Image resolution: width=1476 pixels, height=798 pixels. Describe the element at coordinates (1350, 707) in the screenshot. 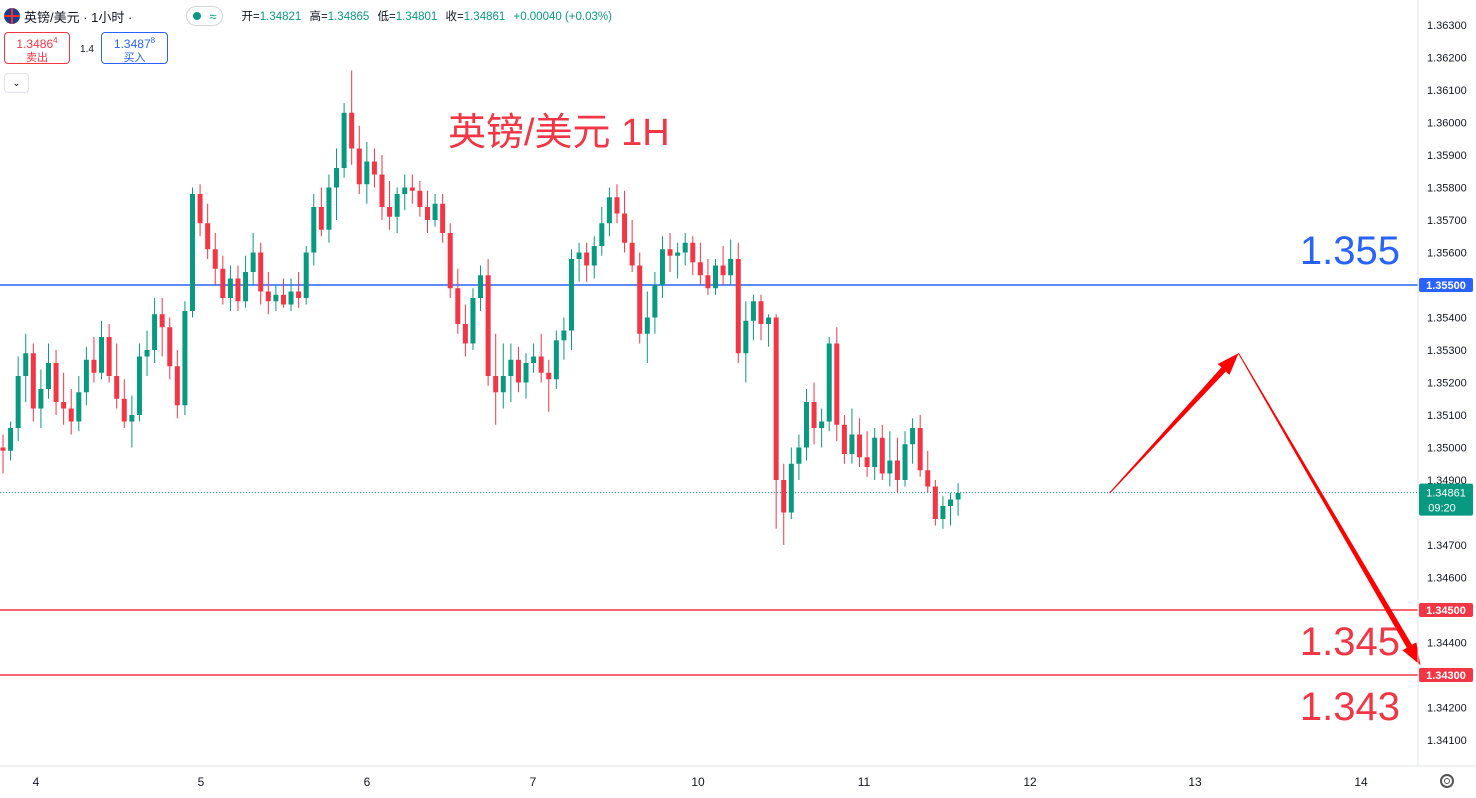

I see `level-big-label: 1.343` at that location.